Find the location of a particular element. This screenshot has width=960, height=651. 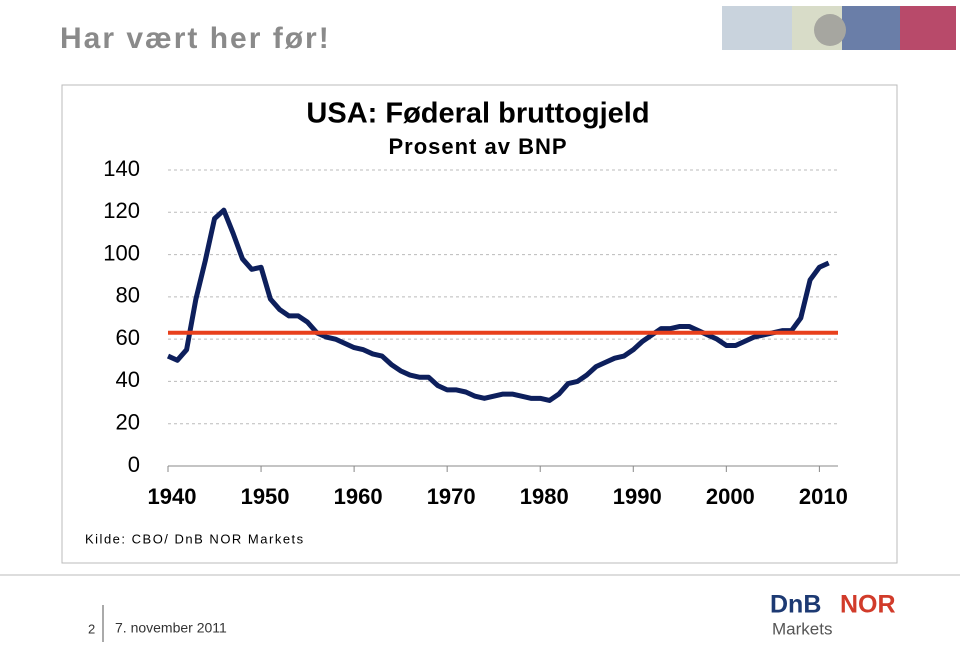

x-tick-label: 2000 is located at coordinates (730, 496).